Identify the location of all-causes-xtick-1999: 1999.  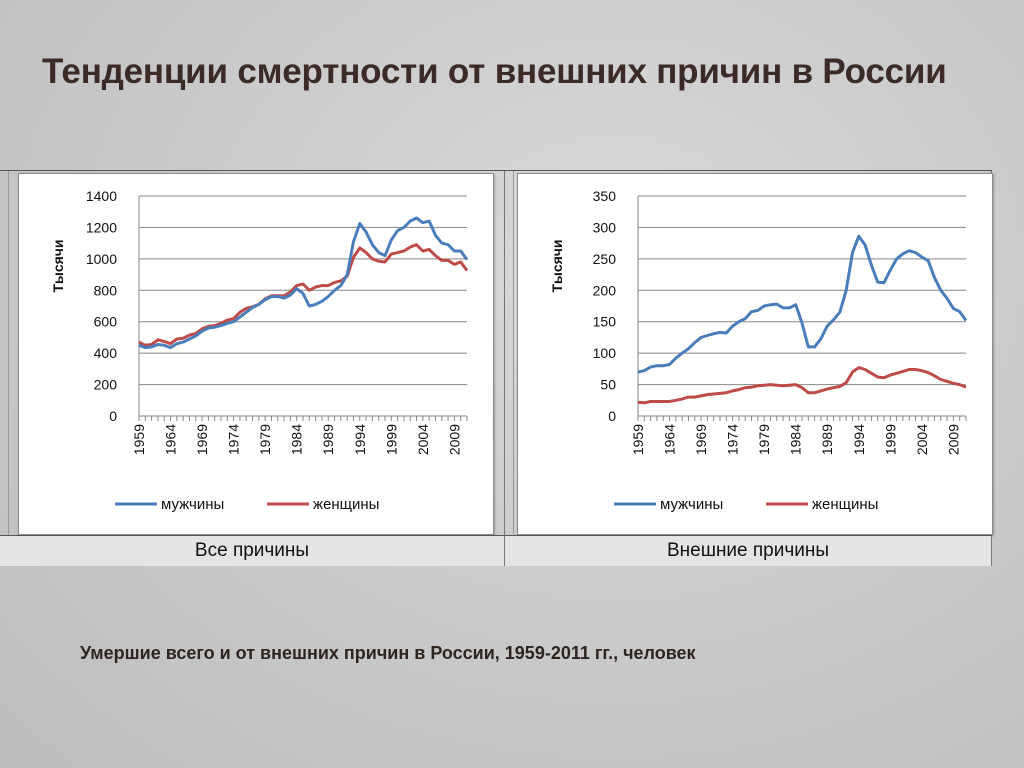
(391, 439).